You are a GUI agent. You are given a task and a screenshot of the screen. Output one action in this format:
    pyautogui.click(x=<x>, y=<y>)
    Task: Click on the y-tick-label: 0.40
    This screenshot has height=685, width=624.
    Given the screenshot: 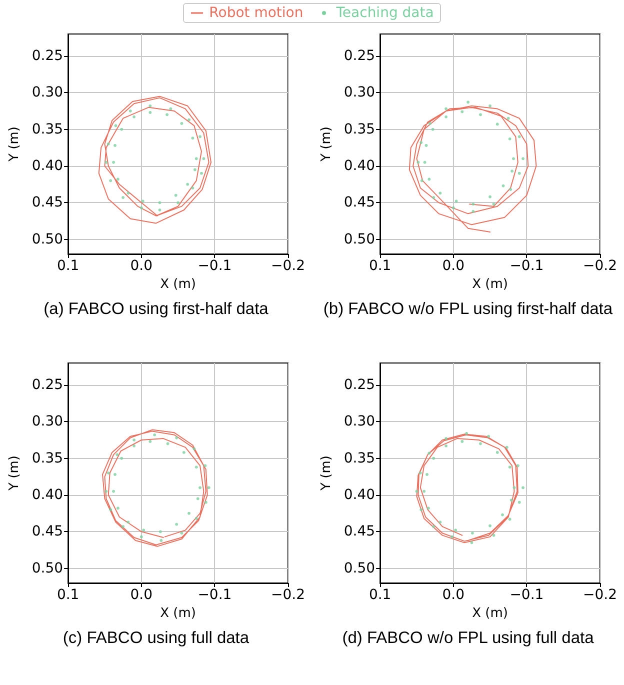 What is the action you would take?
    pyautogui.click(x=360, y=495)
    